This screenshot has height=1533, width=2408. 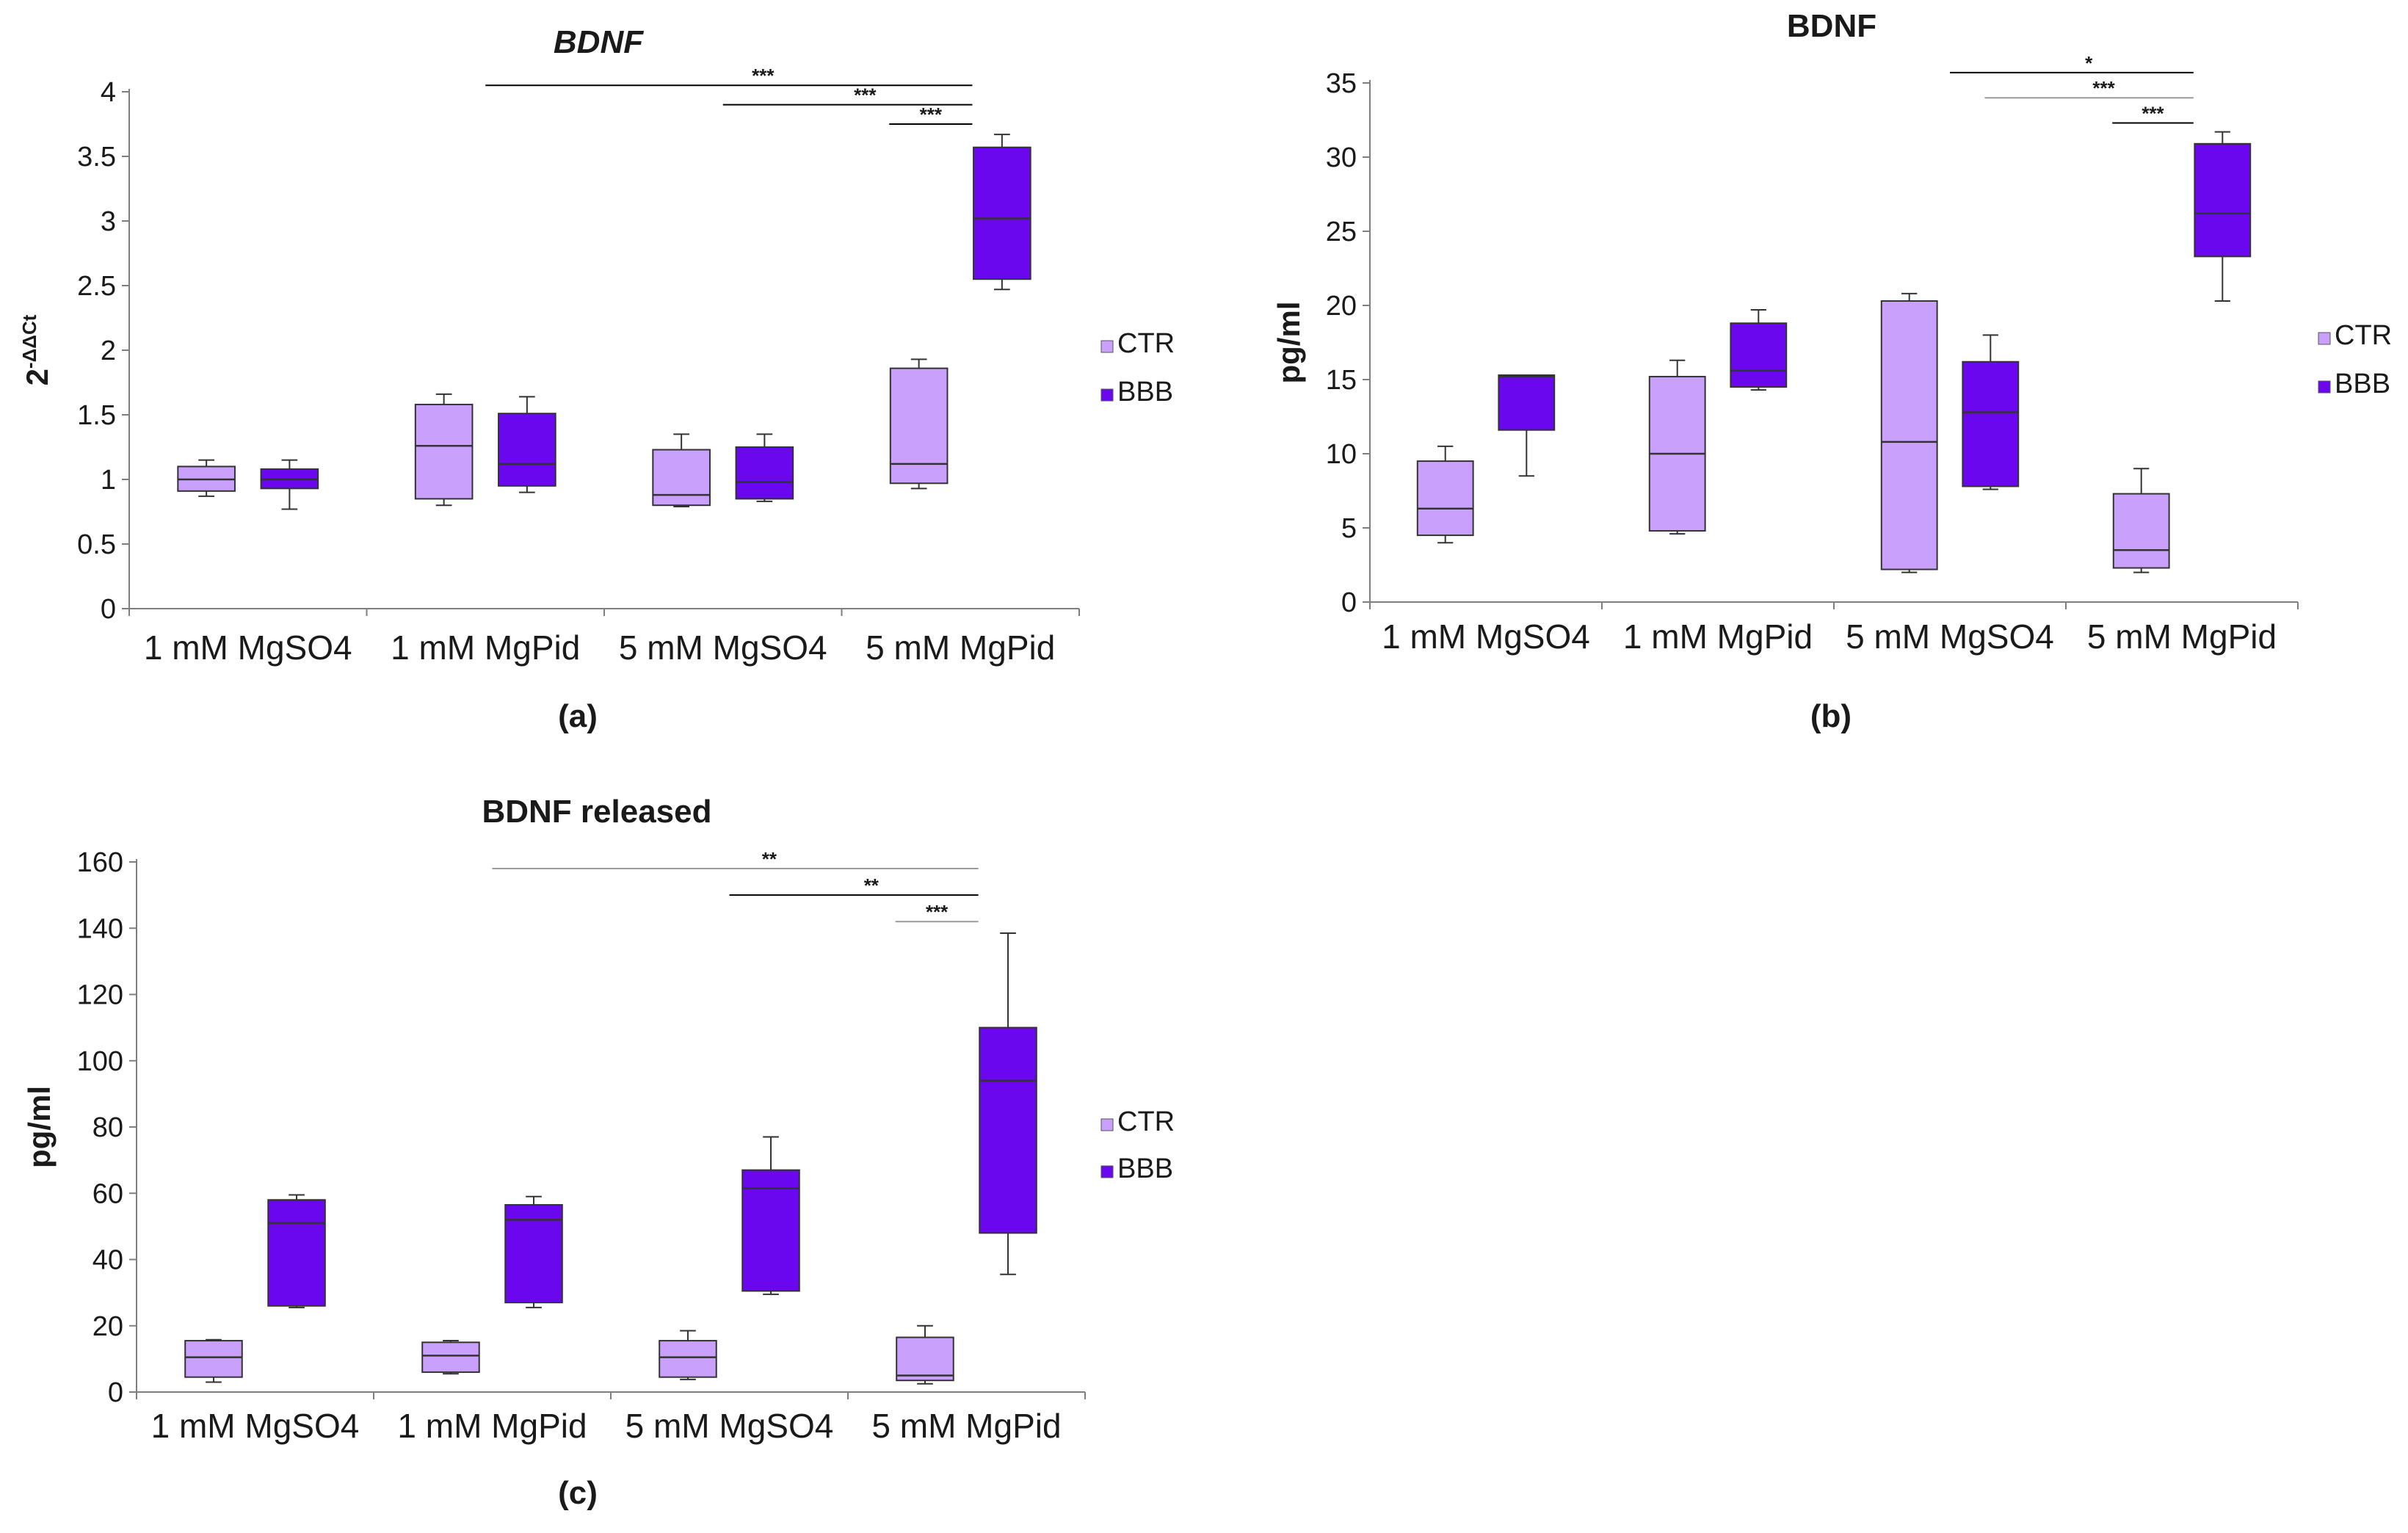 I want to click on y-tick-label: 3.5, so click(x=97, y=157).